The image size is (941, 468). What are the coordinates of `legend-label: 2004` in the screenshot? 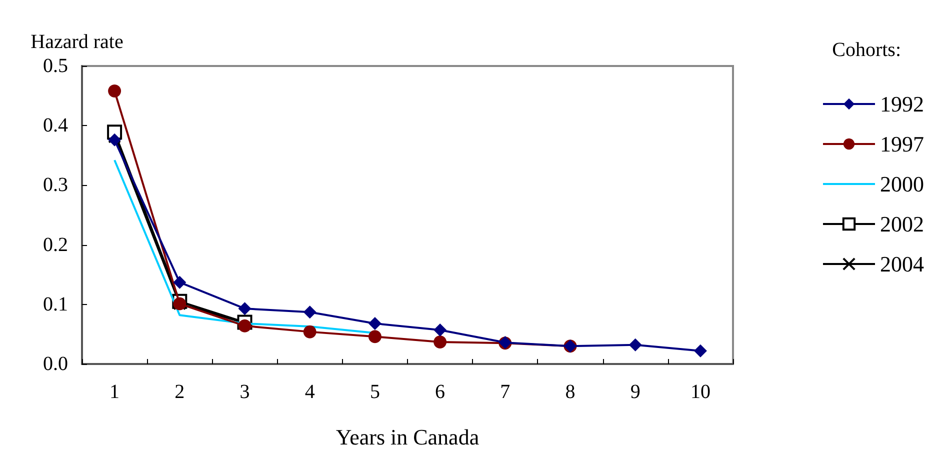 It's located at (902, 264).